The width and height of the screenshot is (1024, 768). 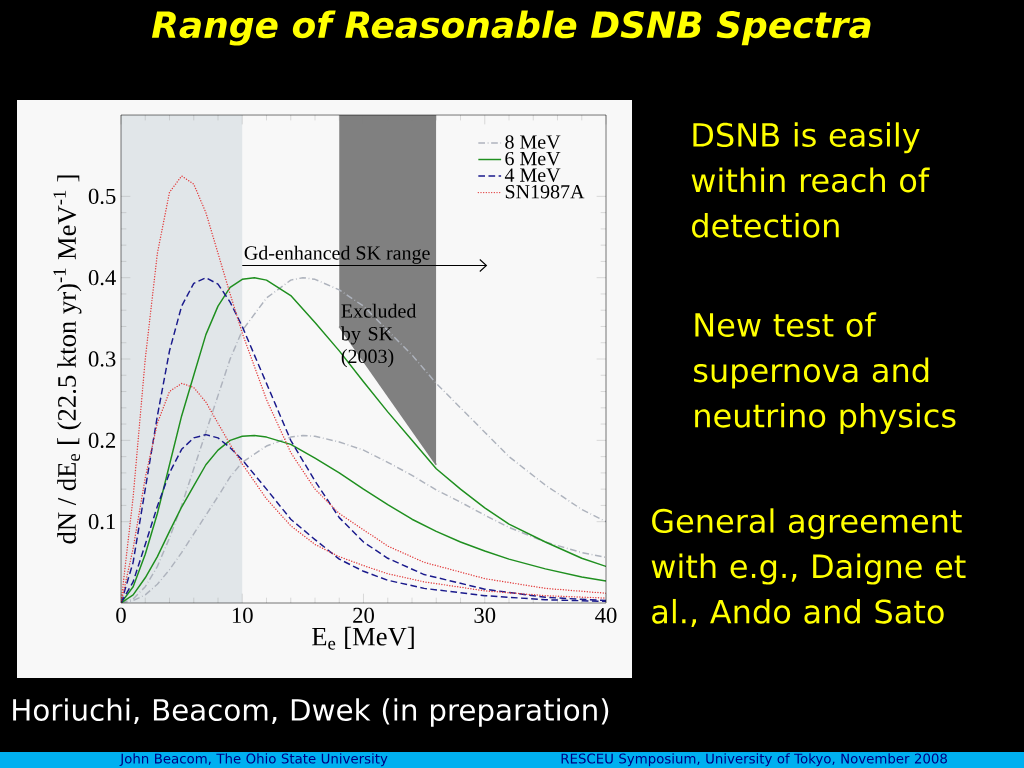 I want to click on y-tick-label: 0.5, so click(x=102, y=196).